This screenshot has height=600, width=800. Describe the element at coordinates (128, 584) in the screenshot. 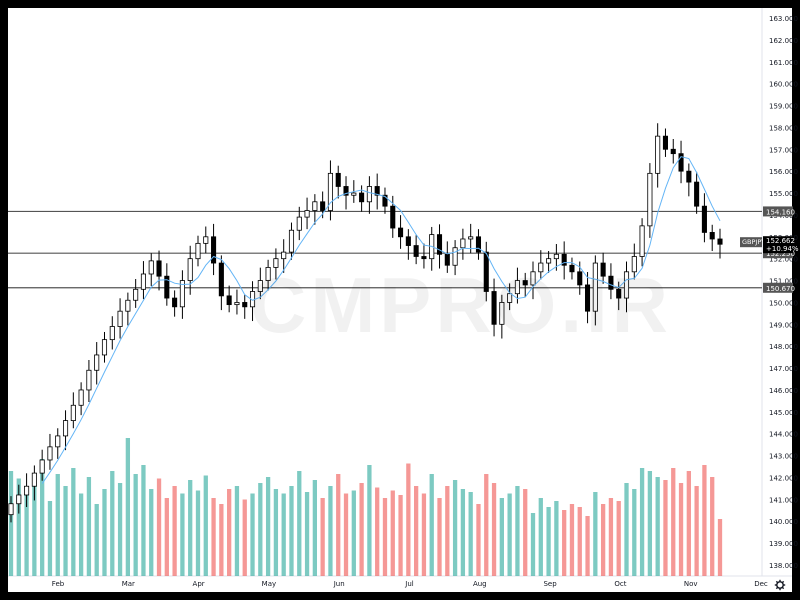

I see `month-label: Mar` at that location.